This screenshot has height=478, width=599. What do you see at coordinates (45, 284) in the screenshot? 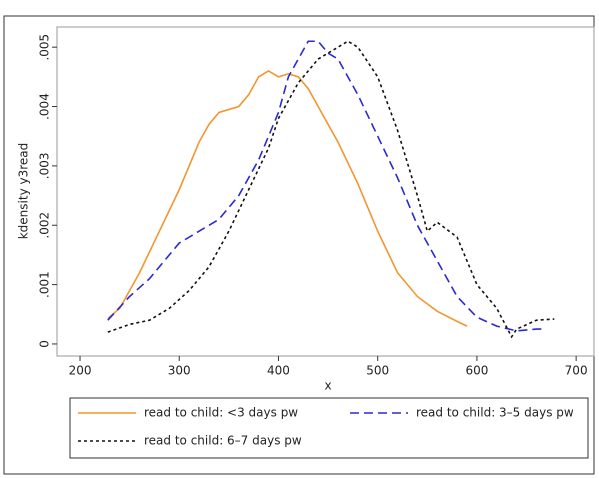
I see `y-tick-label: .001` at bounding box center [45, 284].